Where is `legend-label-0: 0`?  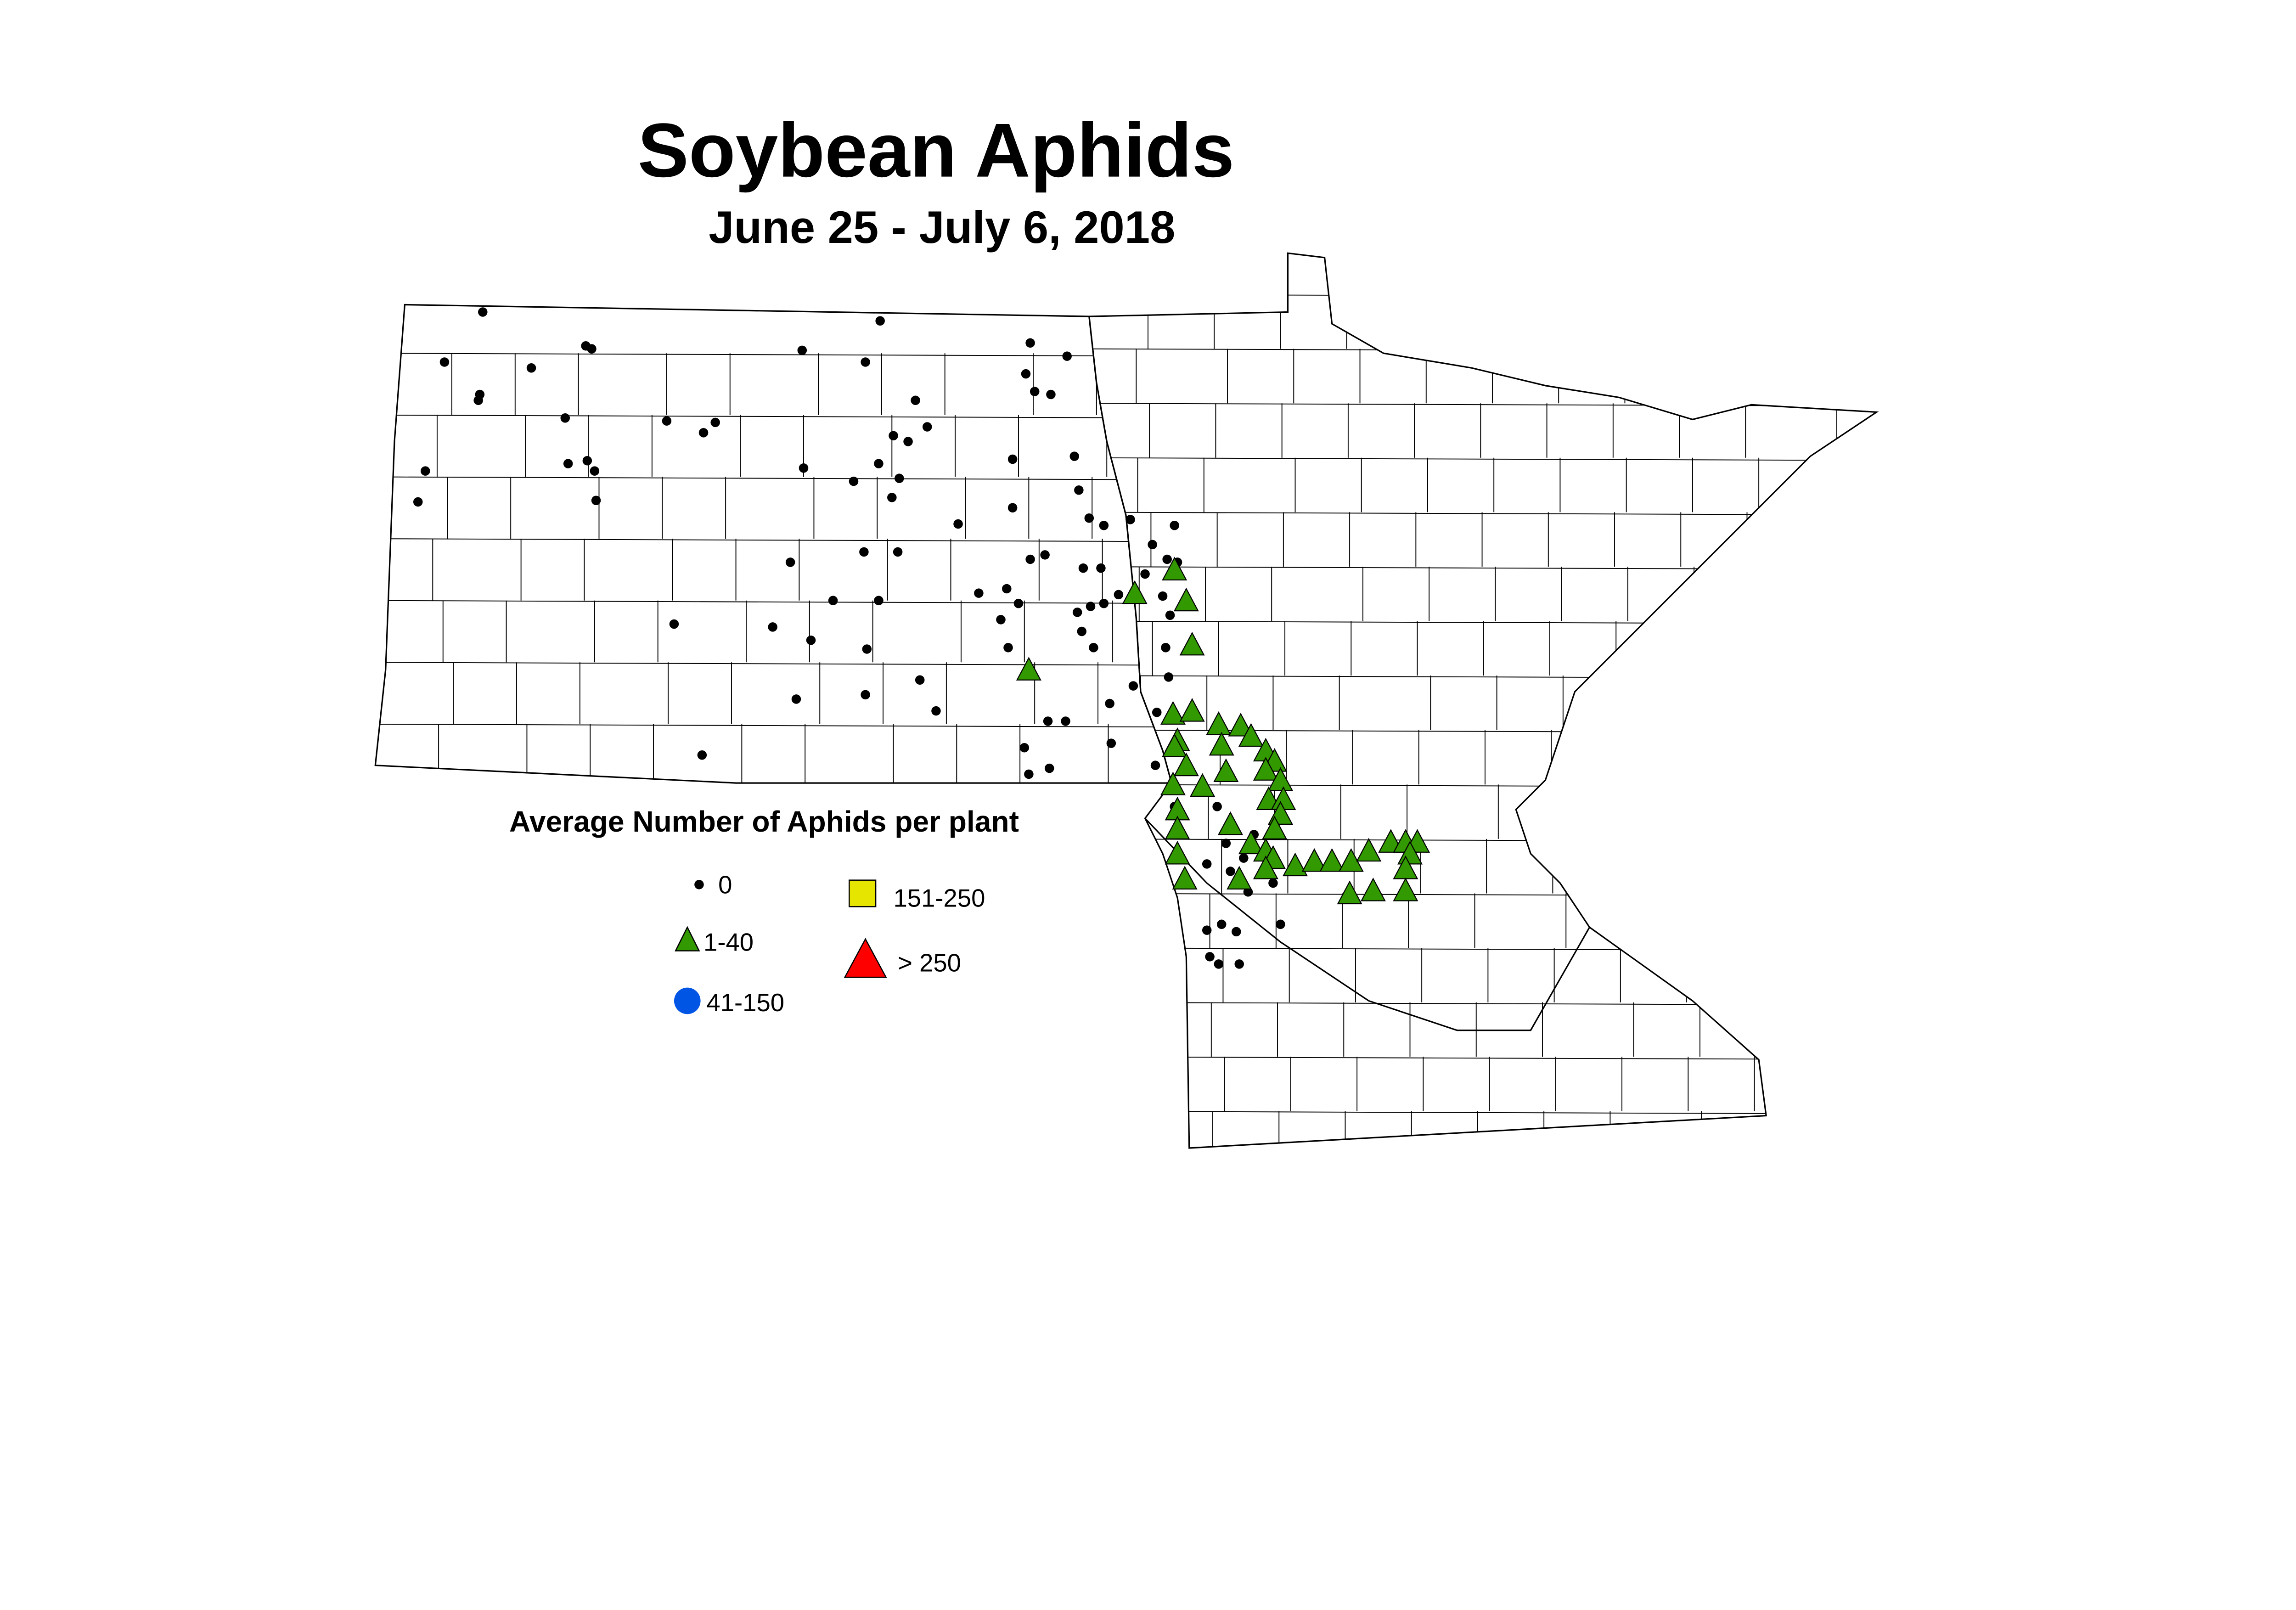
legend-label-0: 0 is located at coordinates (725, 885).